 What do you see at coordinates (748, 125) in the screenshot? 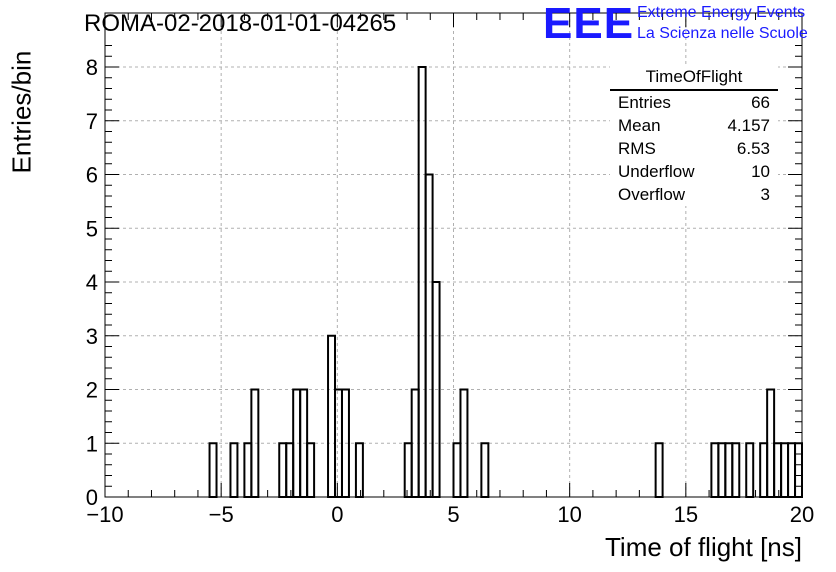
I see `stats-value: 4.157` at bounding box center [748, 125].